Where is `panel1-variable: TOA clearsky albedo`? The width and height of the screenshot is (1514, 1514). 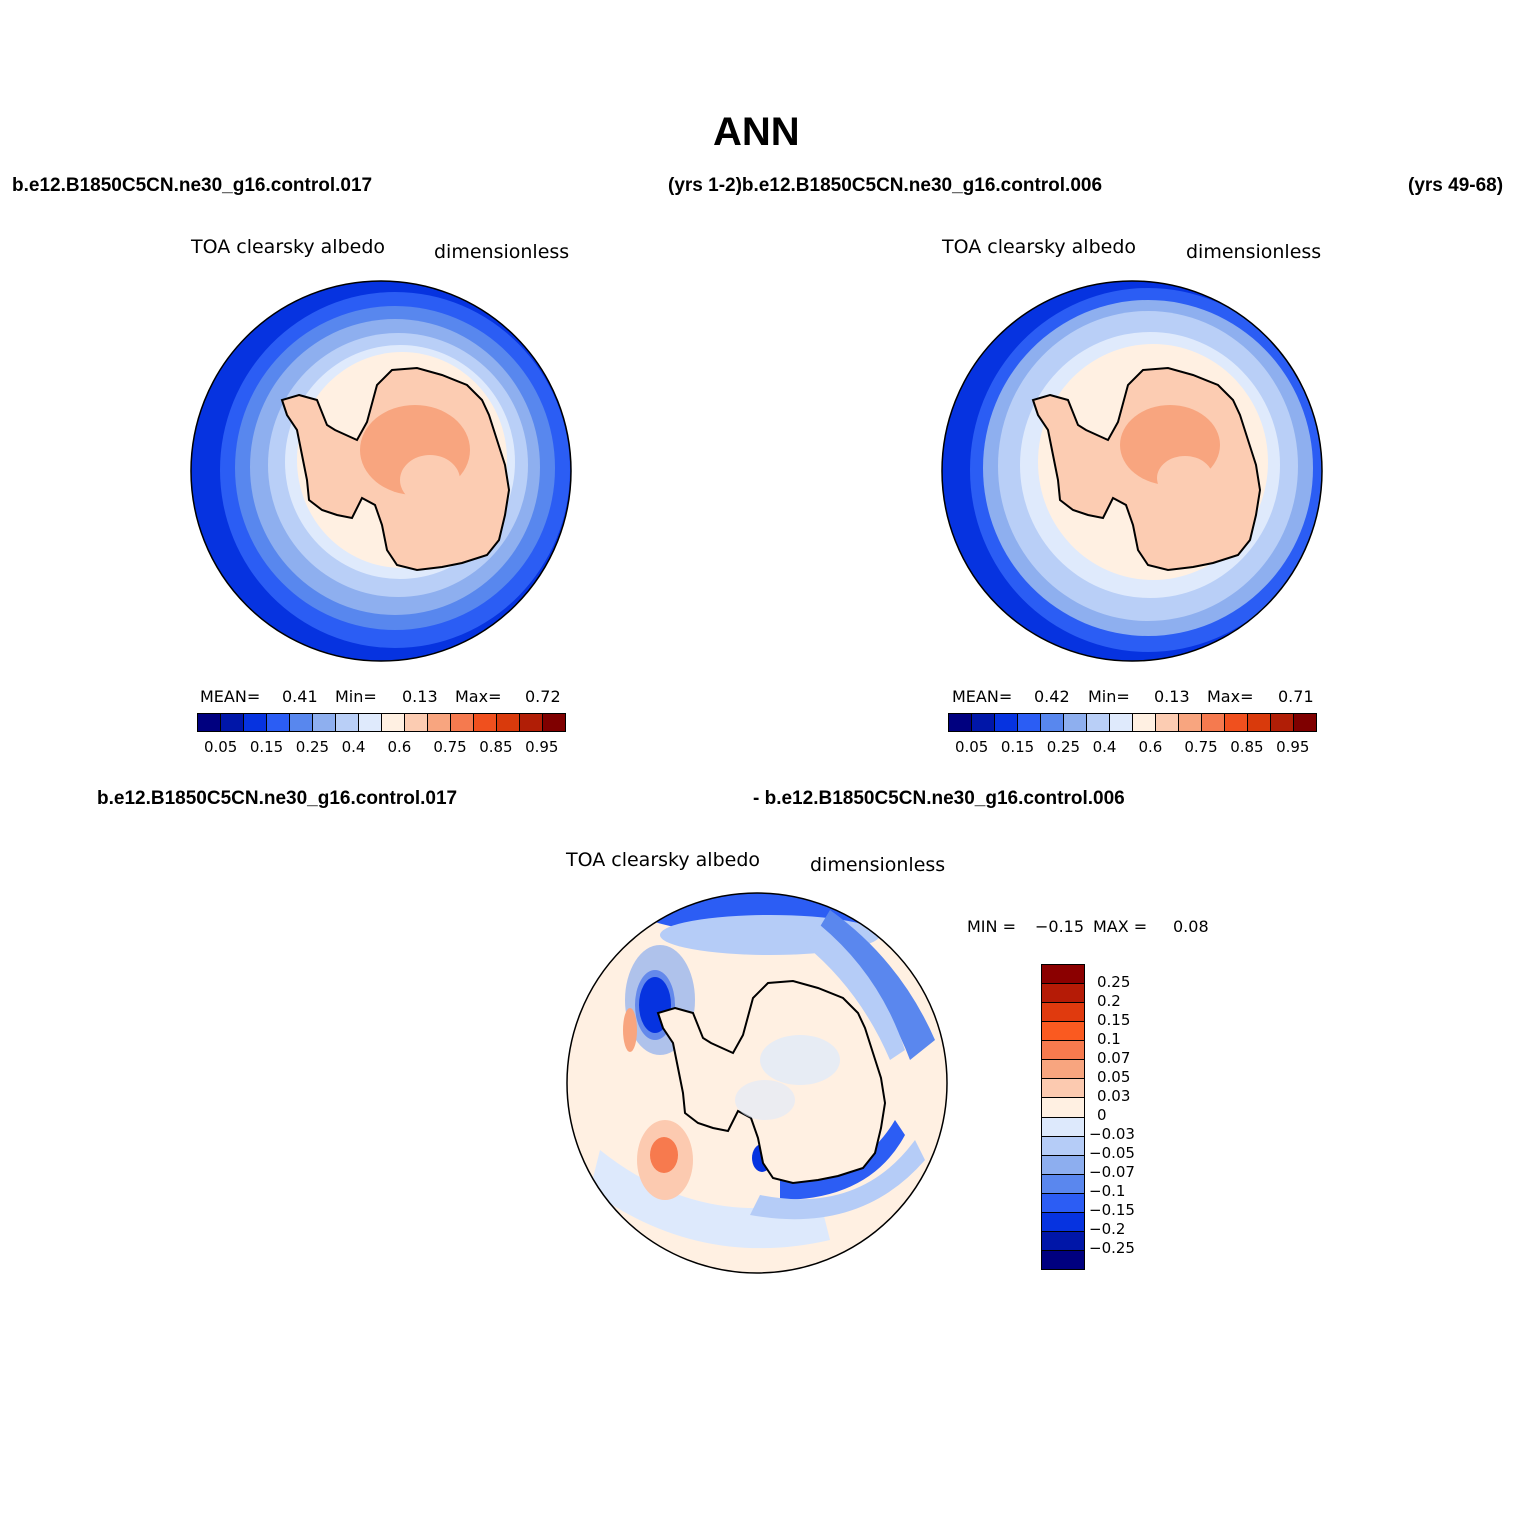 panel1-variable: TOA clearsky albedo is located at coordinates (288, 247).